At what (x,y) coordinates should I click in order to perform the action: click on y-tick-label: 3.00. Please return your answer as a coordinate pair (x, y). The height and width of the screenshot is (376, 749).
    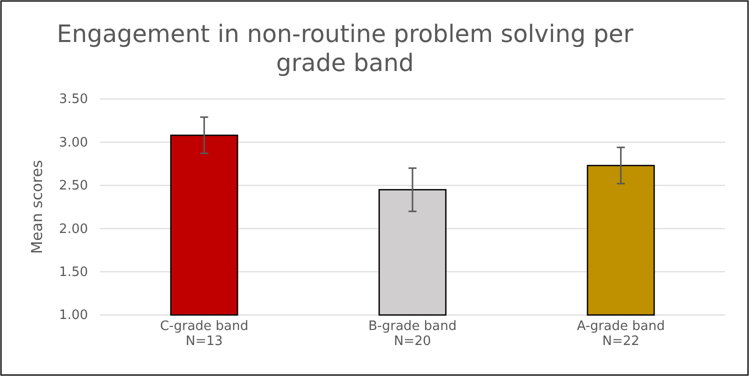
    Looking at the image, I should click on (73, 142).